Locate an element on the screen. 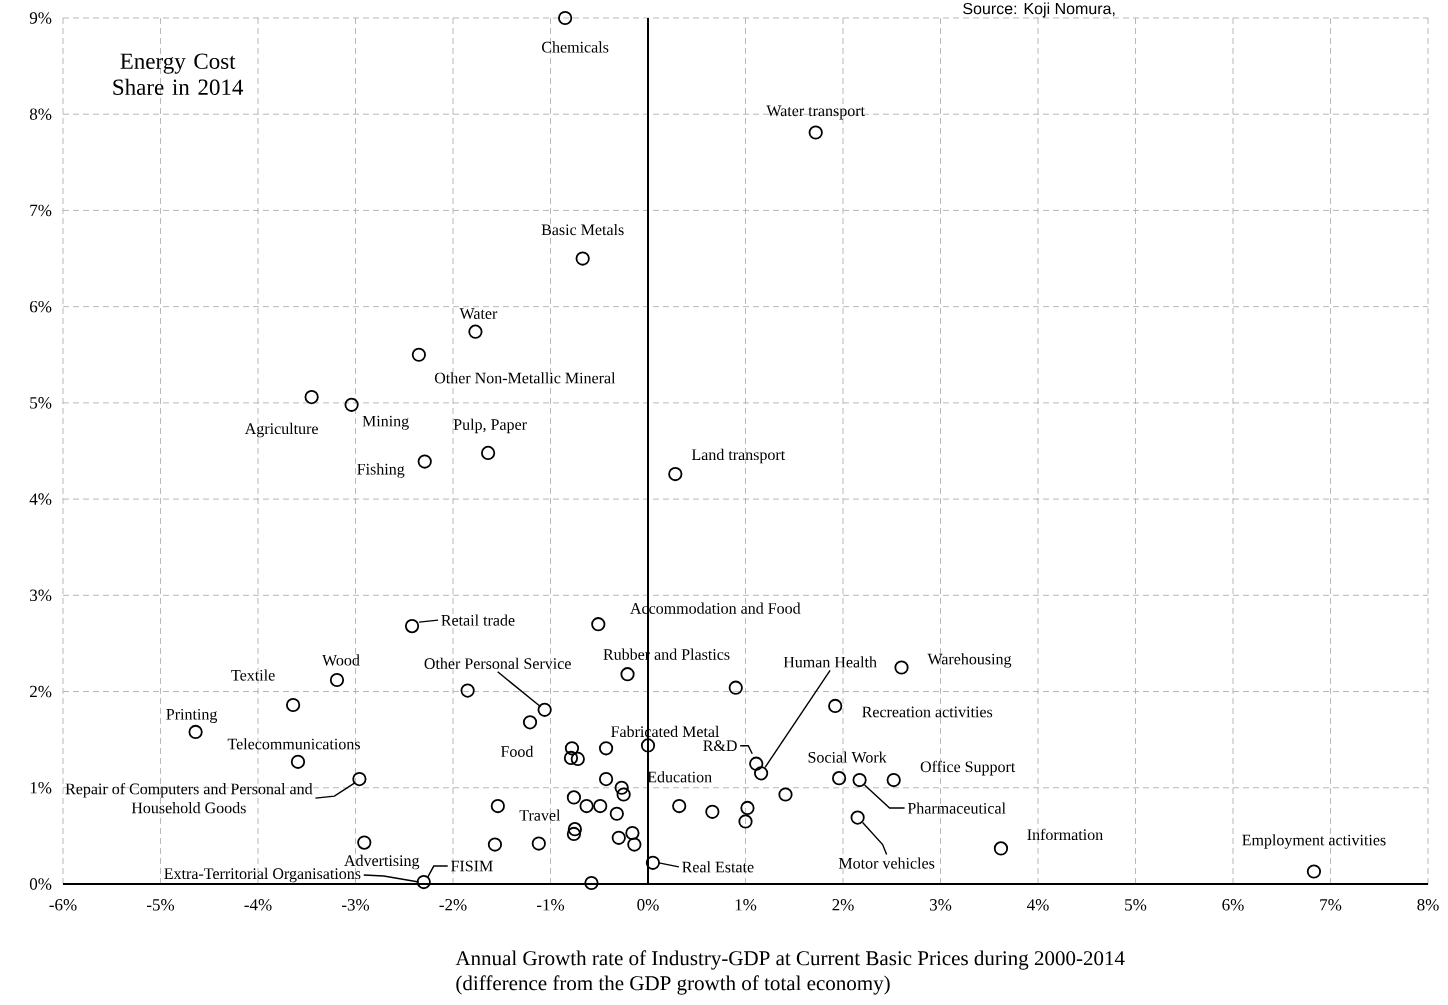  text: (difference from the GDP growth of total economy) is located at coordinates (673, 985).